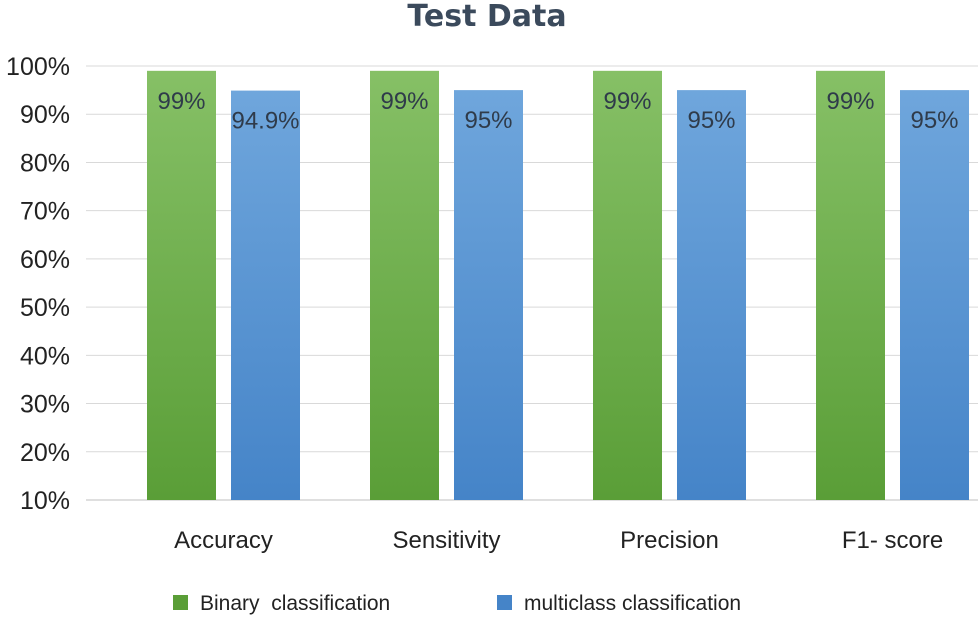  Describe the element at coordinates (295, 603) in the screenshot. I see `legend-label-binary: Binary classification` at that location.